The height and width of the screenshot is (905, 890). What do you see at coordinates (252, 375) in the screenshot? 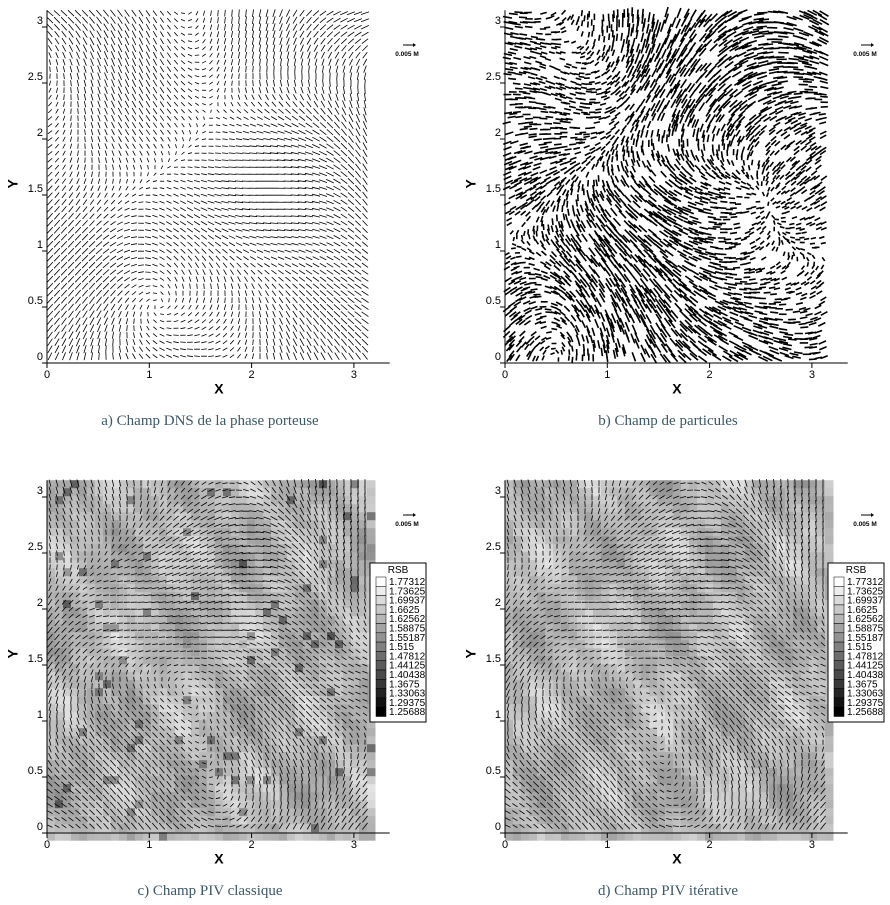
I see `x-tick-label: 2` at bounding box center [252, 375].